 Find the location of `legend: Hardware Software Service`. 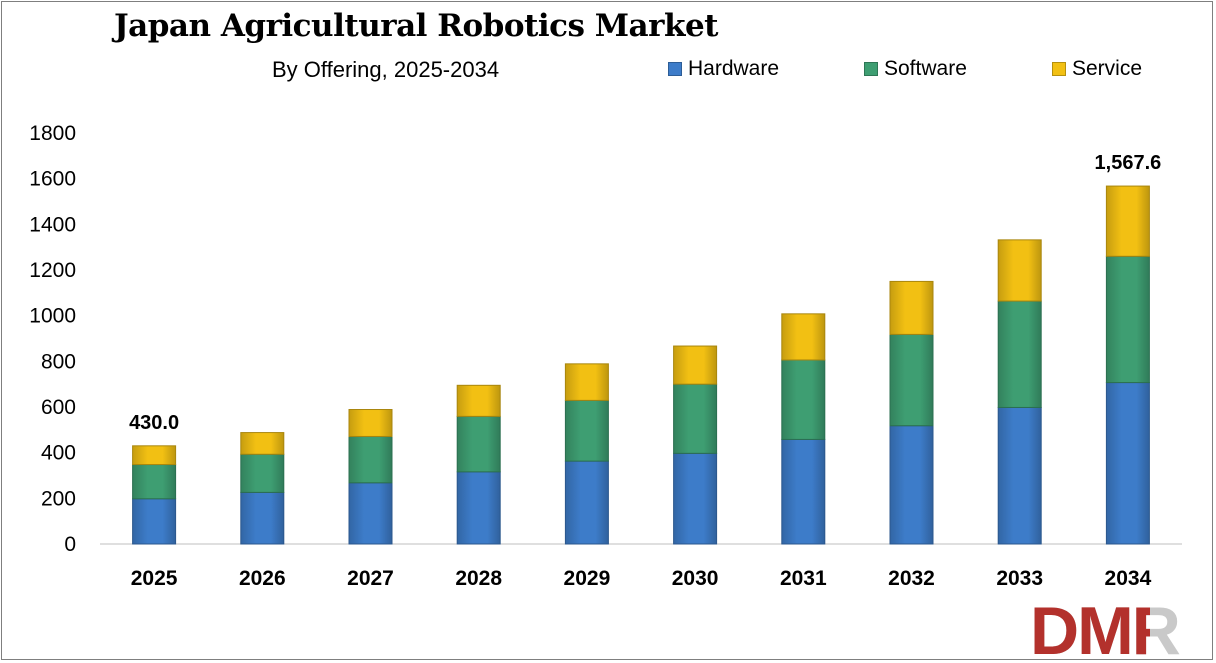

legend: Hardware Software Service is located at coordinates (928, 69).